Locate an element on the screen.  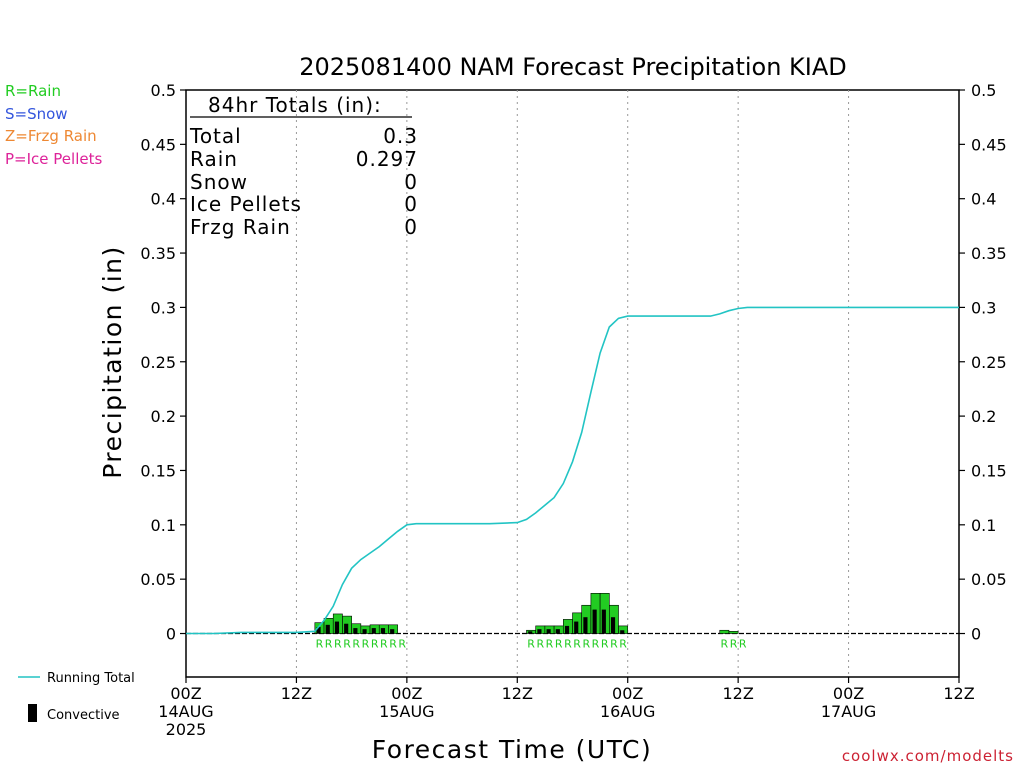
y-axis-title: Precipitation (in) is located at coordinates (112, 362).